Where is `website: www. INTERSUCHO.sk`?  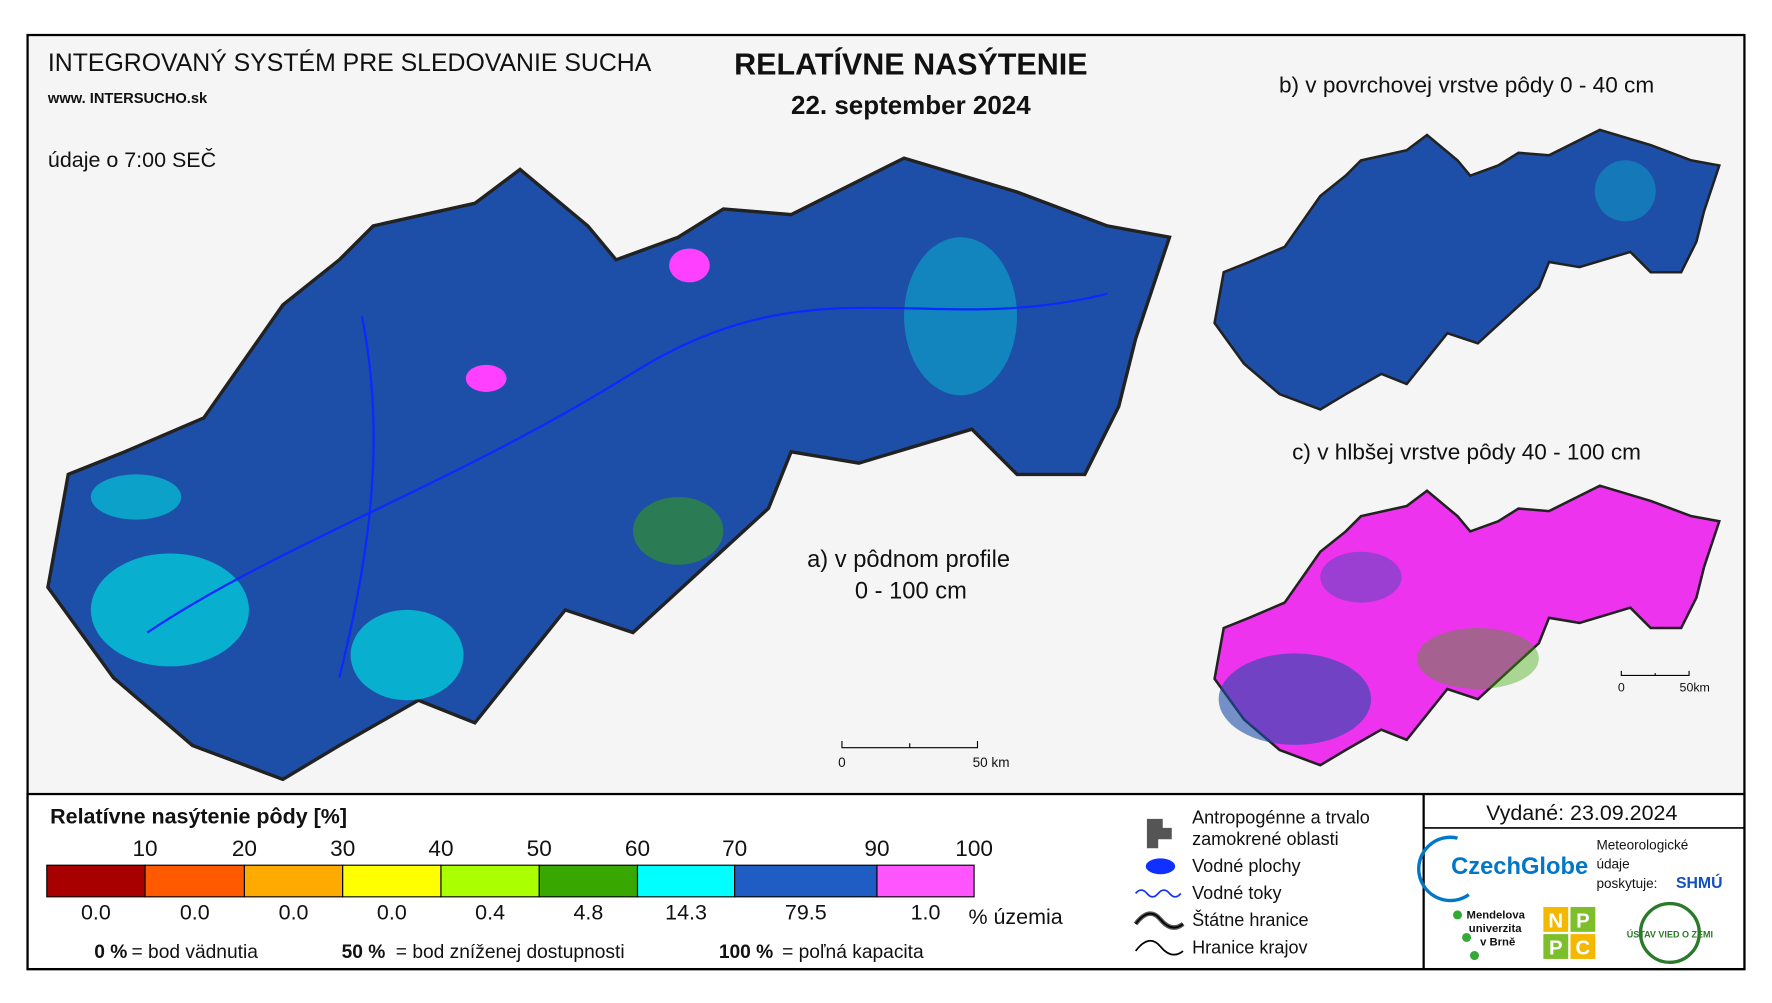 website: www. INTERSUCHO.sk is located at coordinates (127, 99).